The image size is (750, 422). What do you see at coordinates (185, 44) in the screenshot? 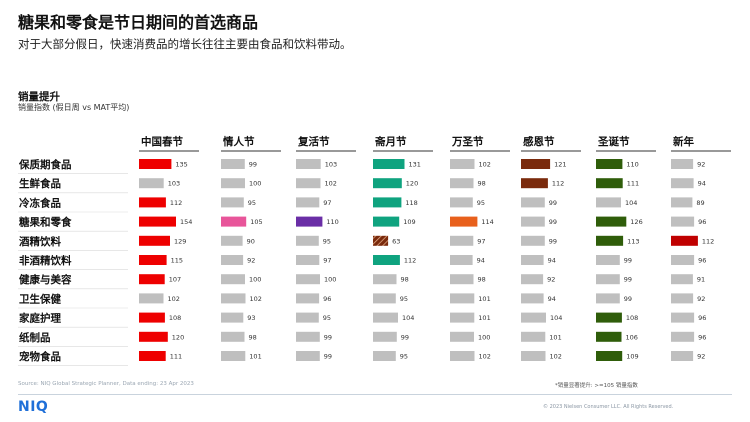
I see `page-subtitle: 对于大部分假日，快速消费品的增长往往主要由食品和饮料带动。` at bounding box center [185, 44].